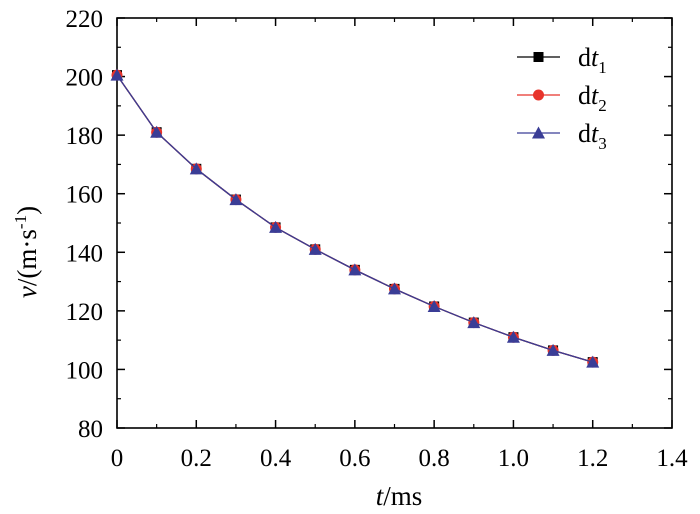  Describe the element at coordinates (672, 458) in the screenshot. I see `x-tick-label: 1.4` at that location.